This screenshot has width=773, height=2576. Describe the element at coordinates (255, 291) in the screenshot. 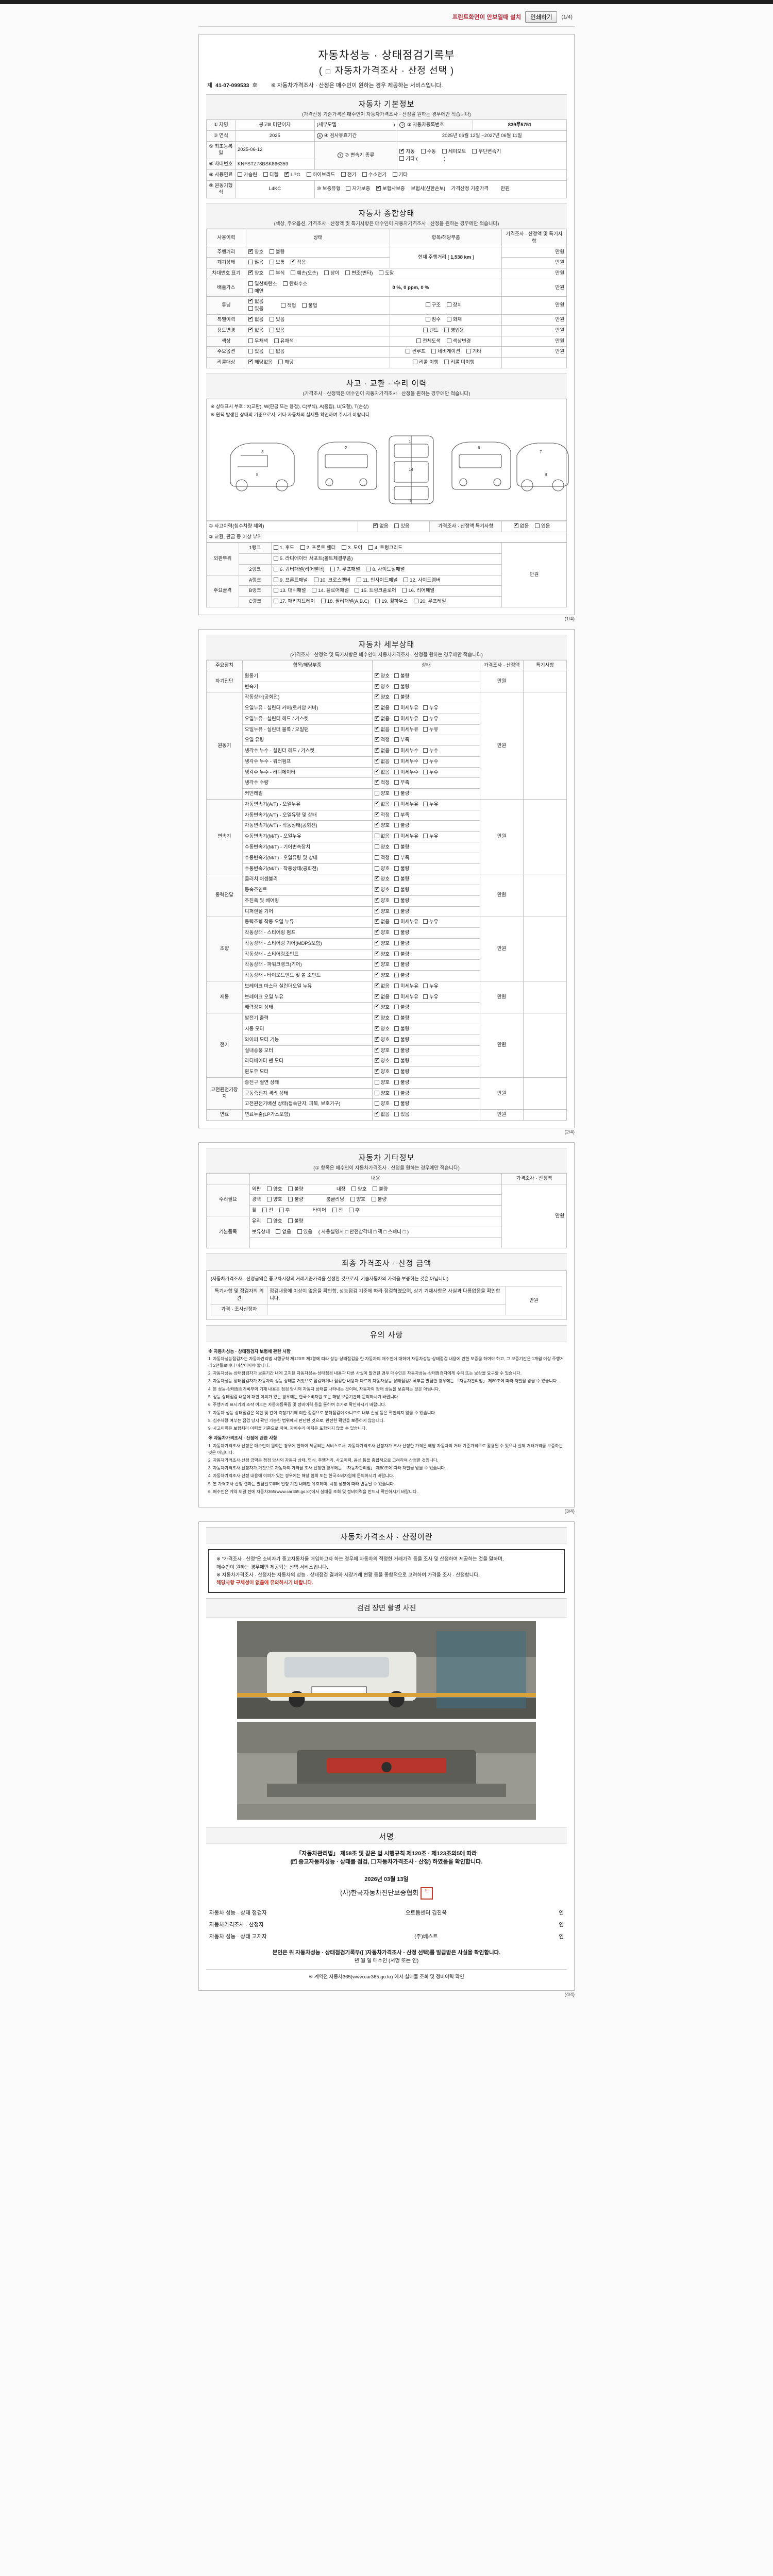

I see `emission-smoke: 매연` at that location.